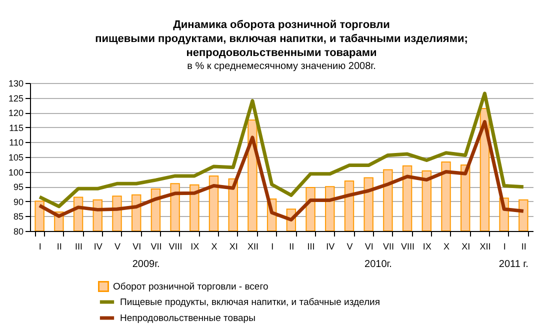  Describe the element at coordinates (18, 201) in the screenshot. I see `y-tick-label: 90` at that location.